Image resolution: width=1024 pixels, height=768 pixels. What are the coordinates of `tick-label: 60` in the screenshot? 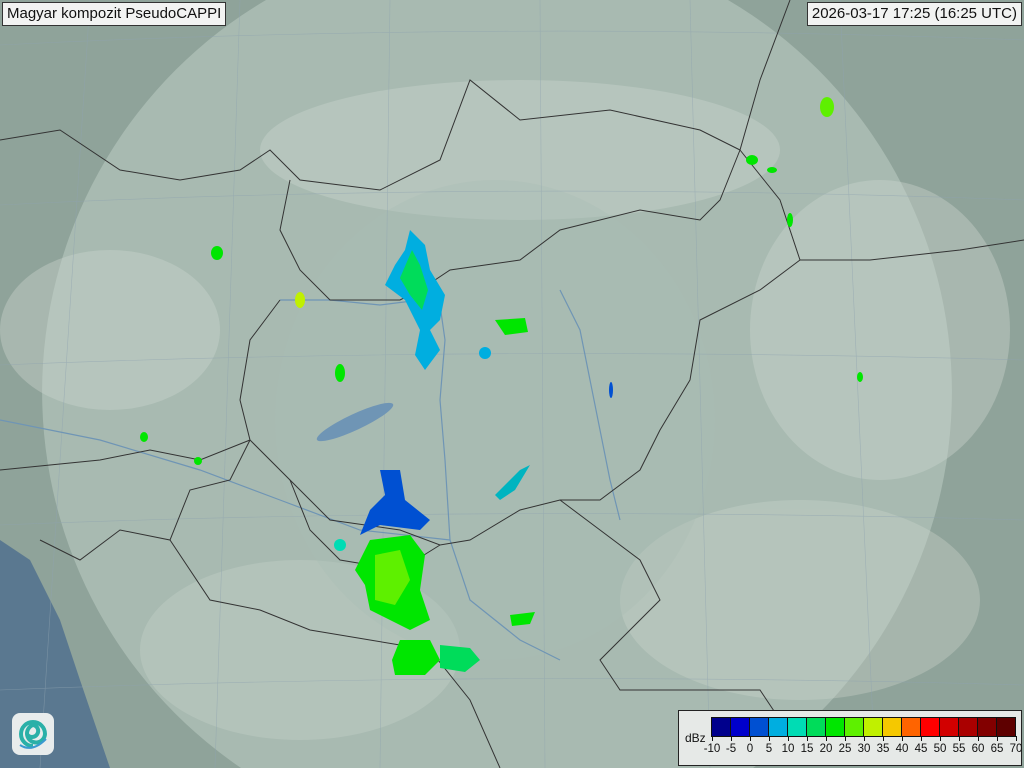 It's located at (978, 749).